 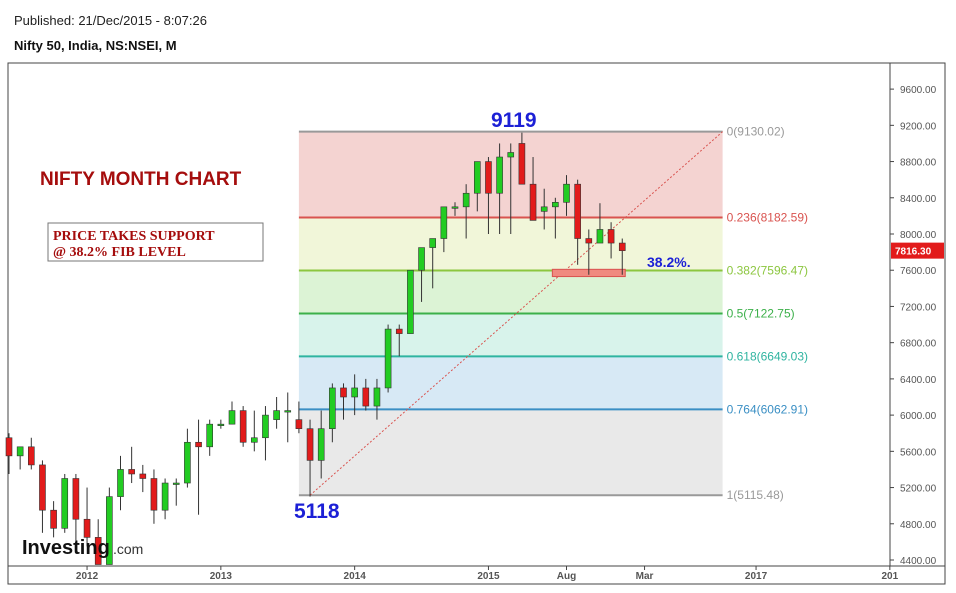 I want to click on time-axis-frame, so click(x=476, y=575).